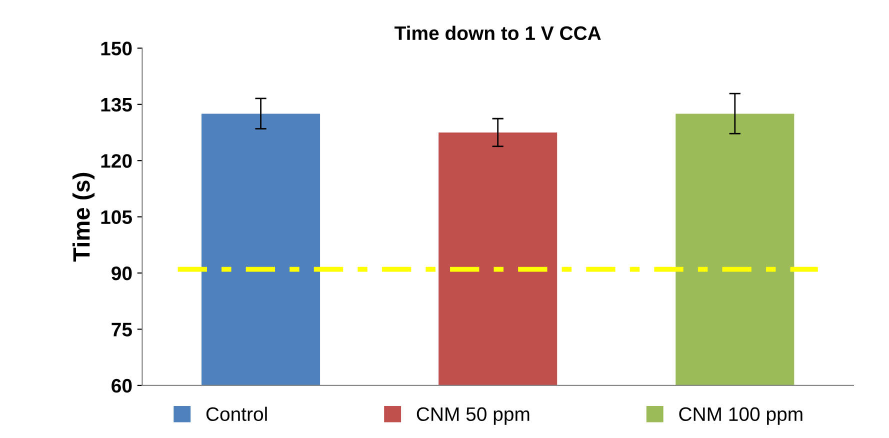  What do you see at coordinates (116, 161) in the screenshot?
I see `y-tick-label: 120` at bounding box center [116, 161].